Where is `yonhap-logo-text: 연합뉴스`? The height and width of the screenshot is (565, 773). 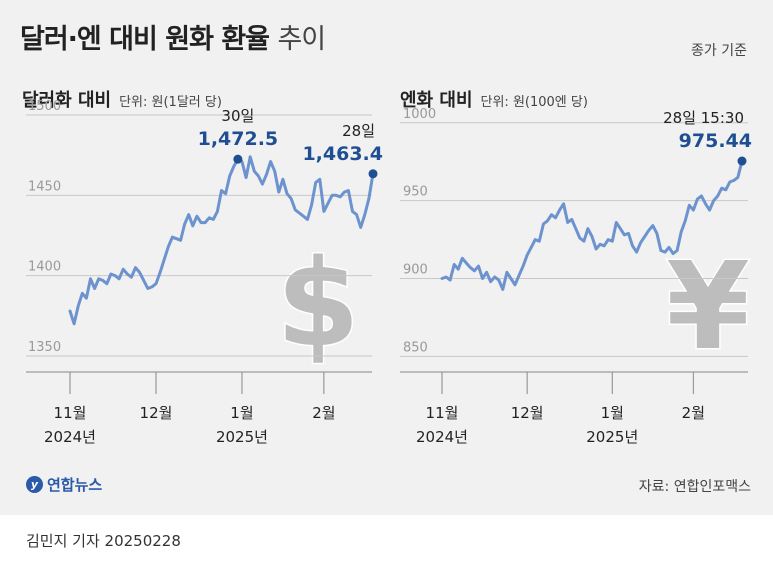 yonhap-logo-text: 연합뉴스 is located at coordinates (75, 485).